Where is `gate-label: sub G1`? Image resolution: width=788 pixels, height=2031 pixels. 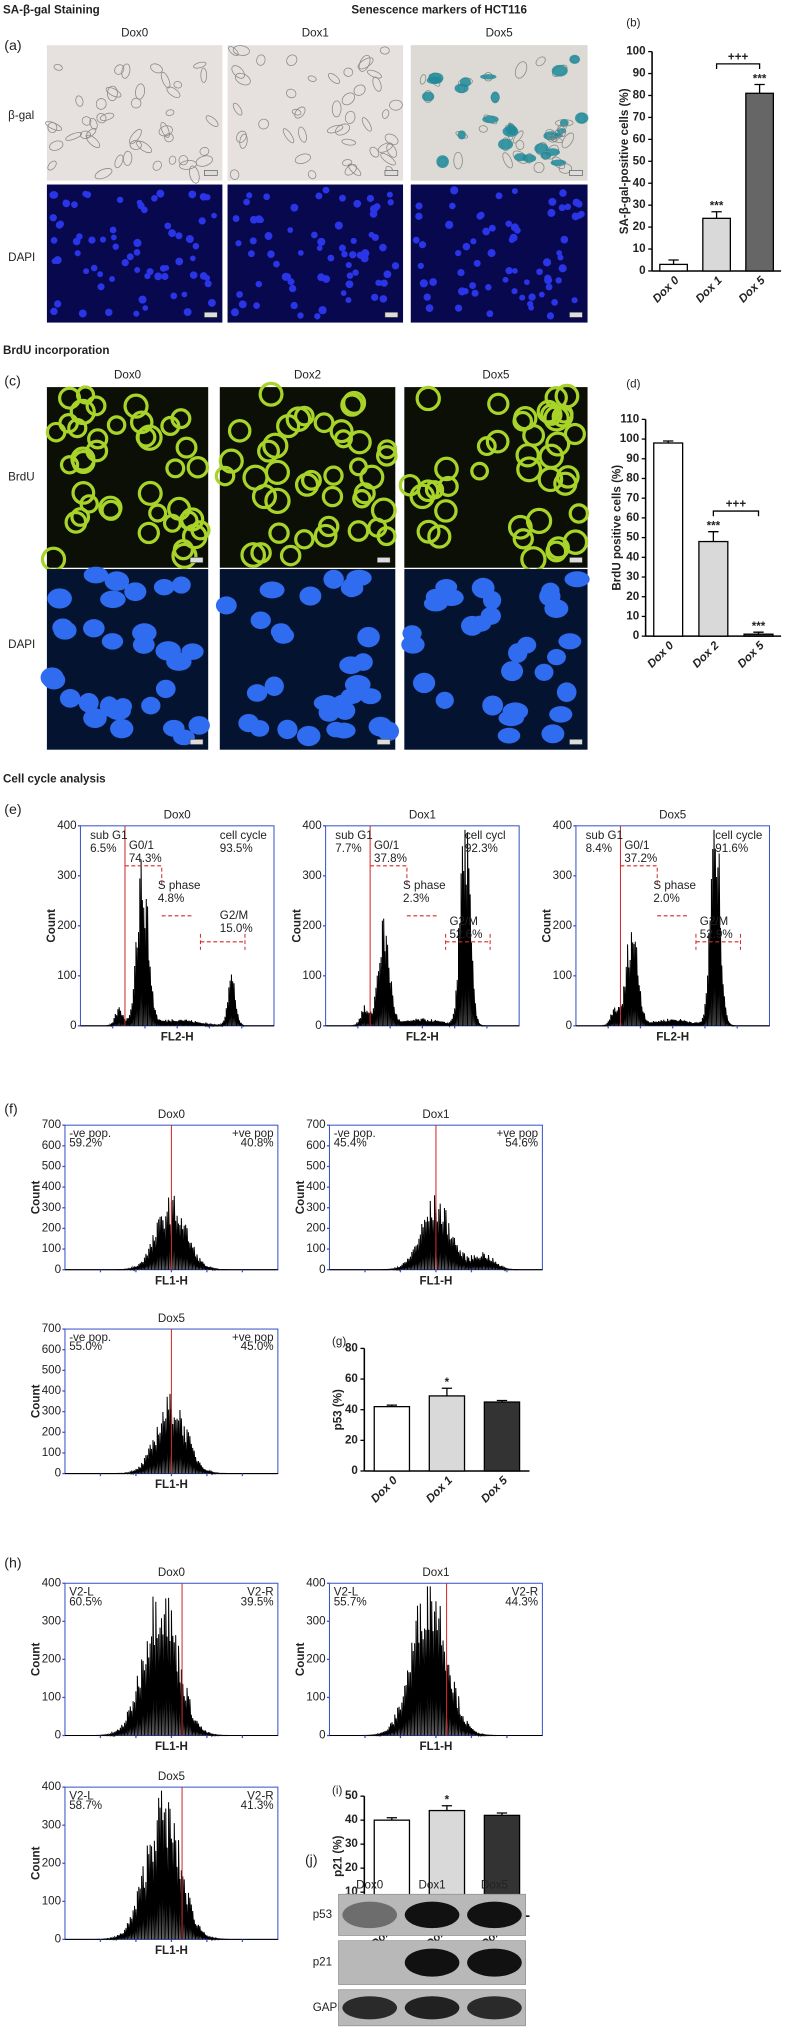
gate-label: sub G1 is located at coordinates (353, 835).